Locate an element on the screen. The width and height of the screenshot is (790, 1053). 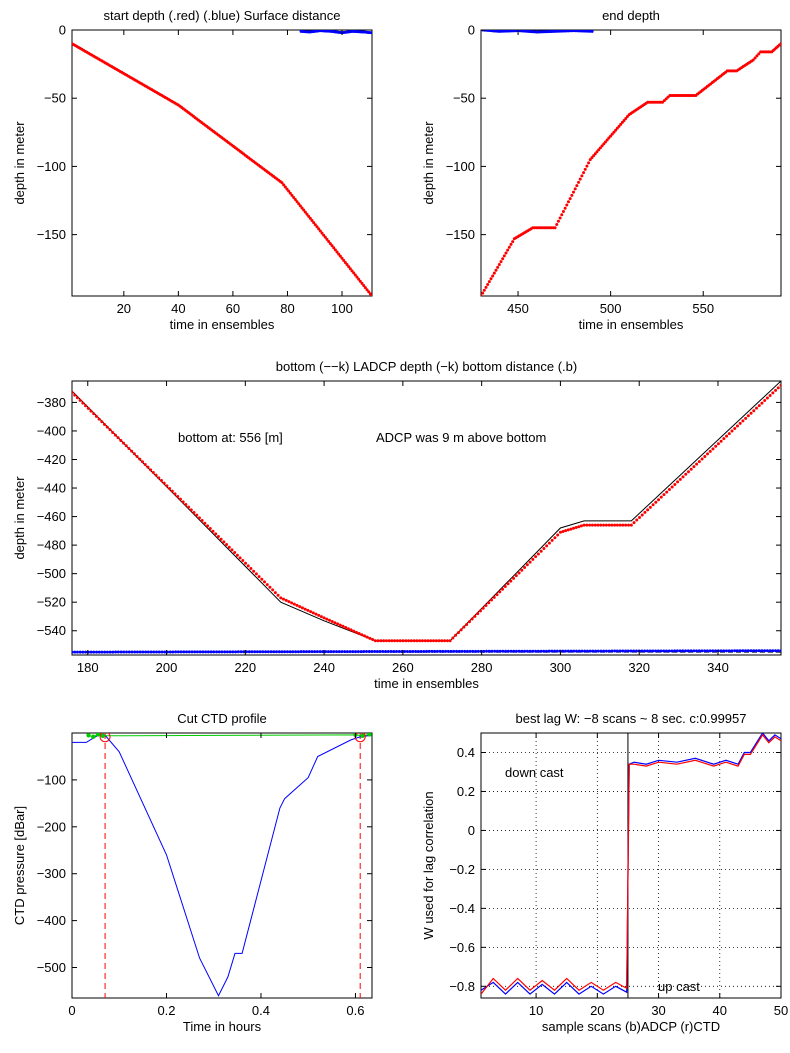
chart-title: best lag W: −8 scans ~ 8 sec. c:0.99957 is located at coordinates (630, 718).